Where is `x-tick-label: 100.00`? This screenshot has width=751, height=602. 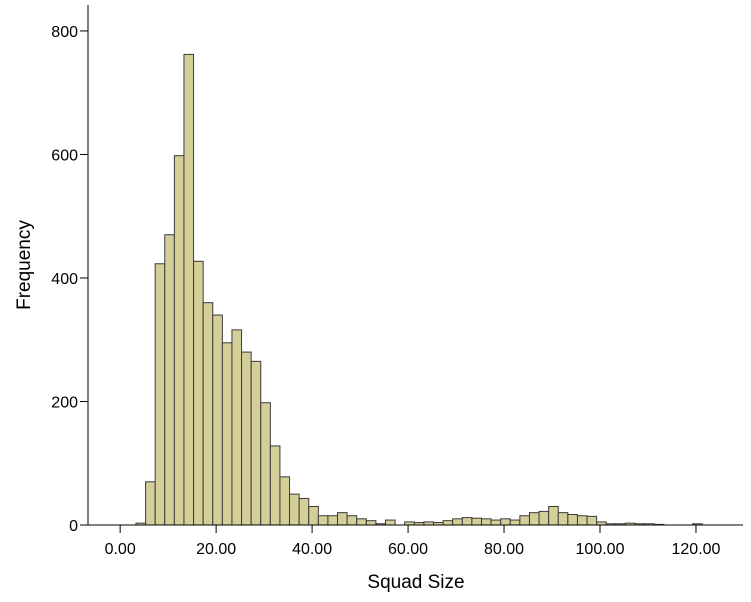
x-tick-label: 100.00 is located at coordinates (600, 549).